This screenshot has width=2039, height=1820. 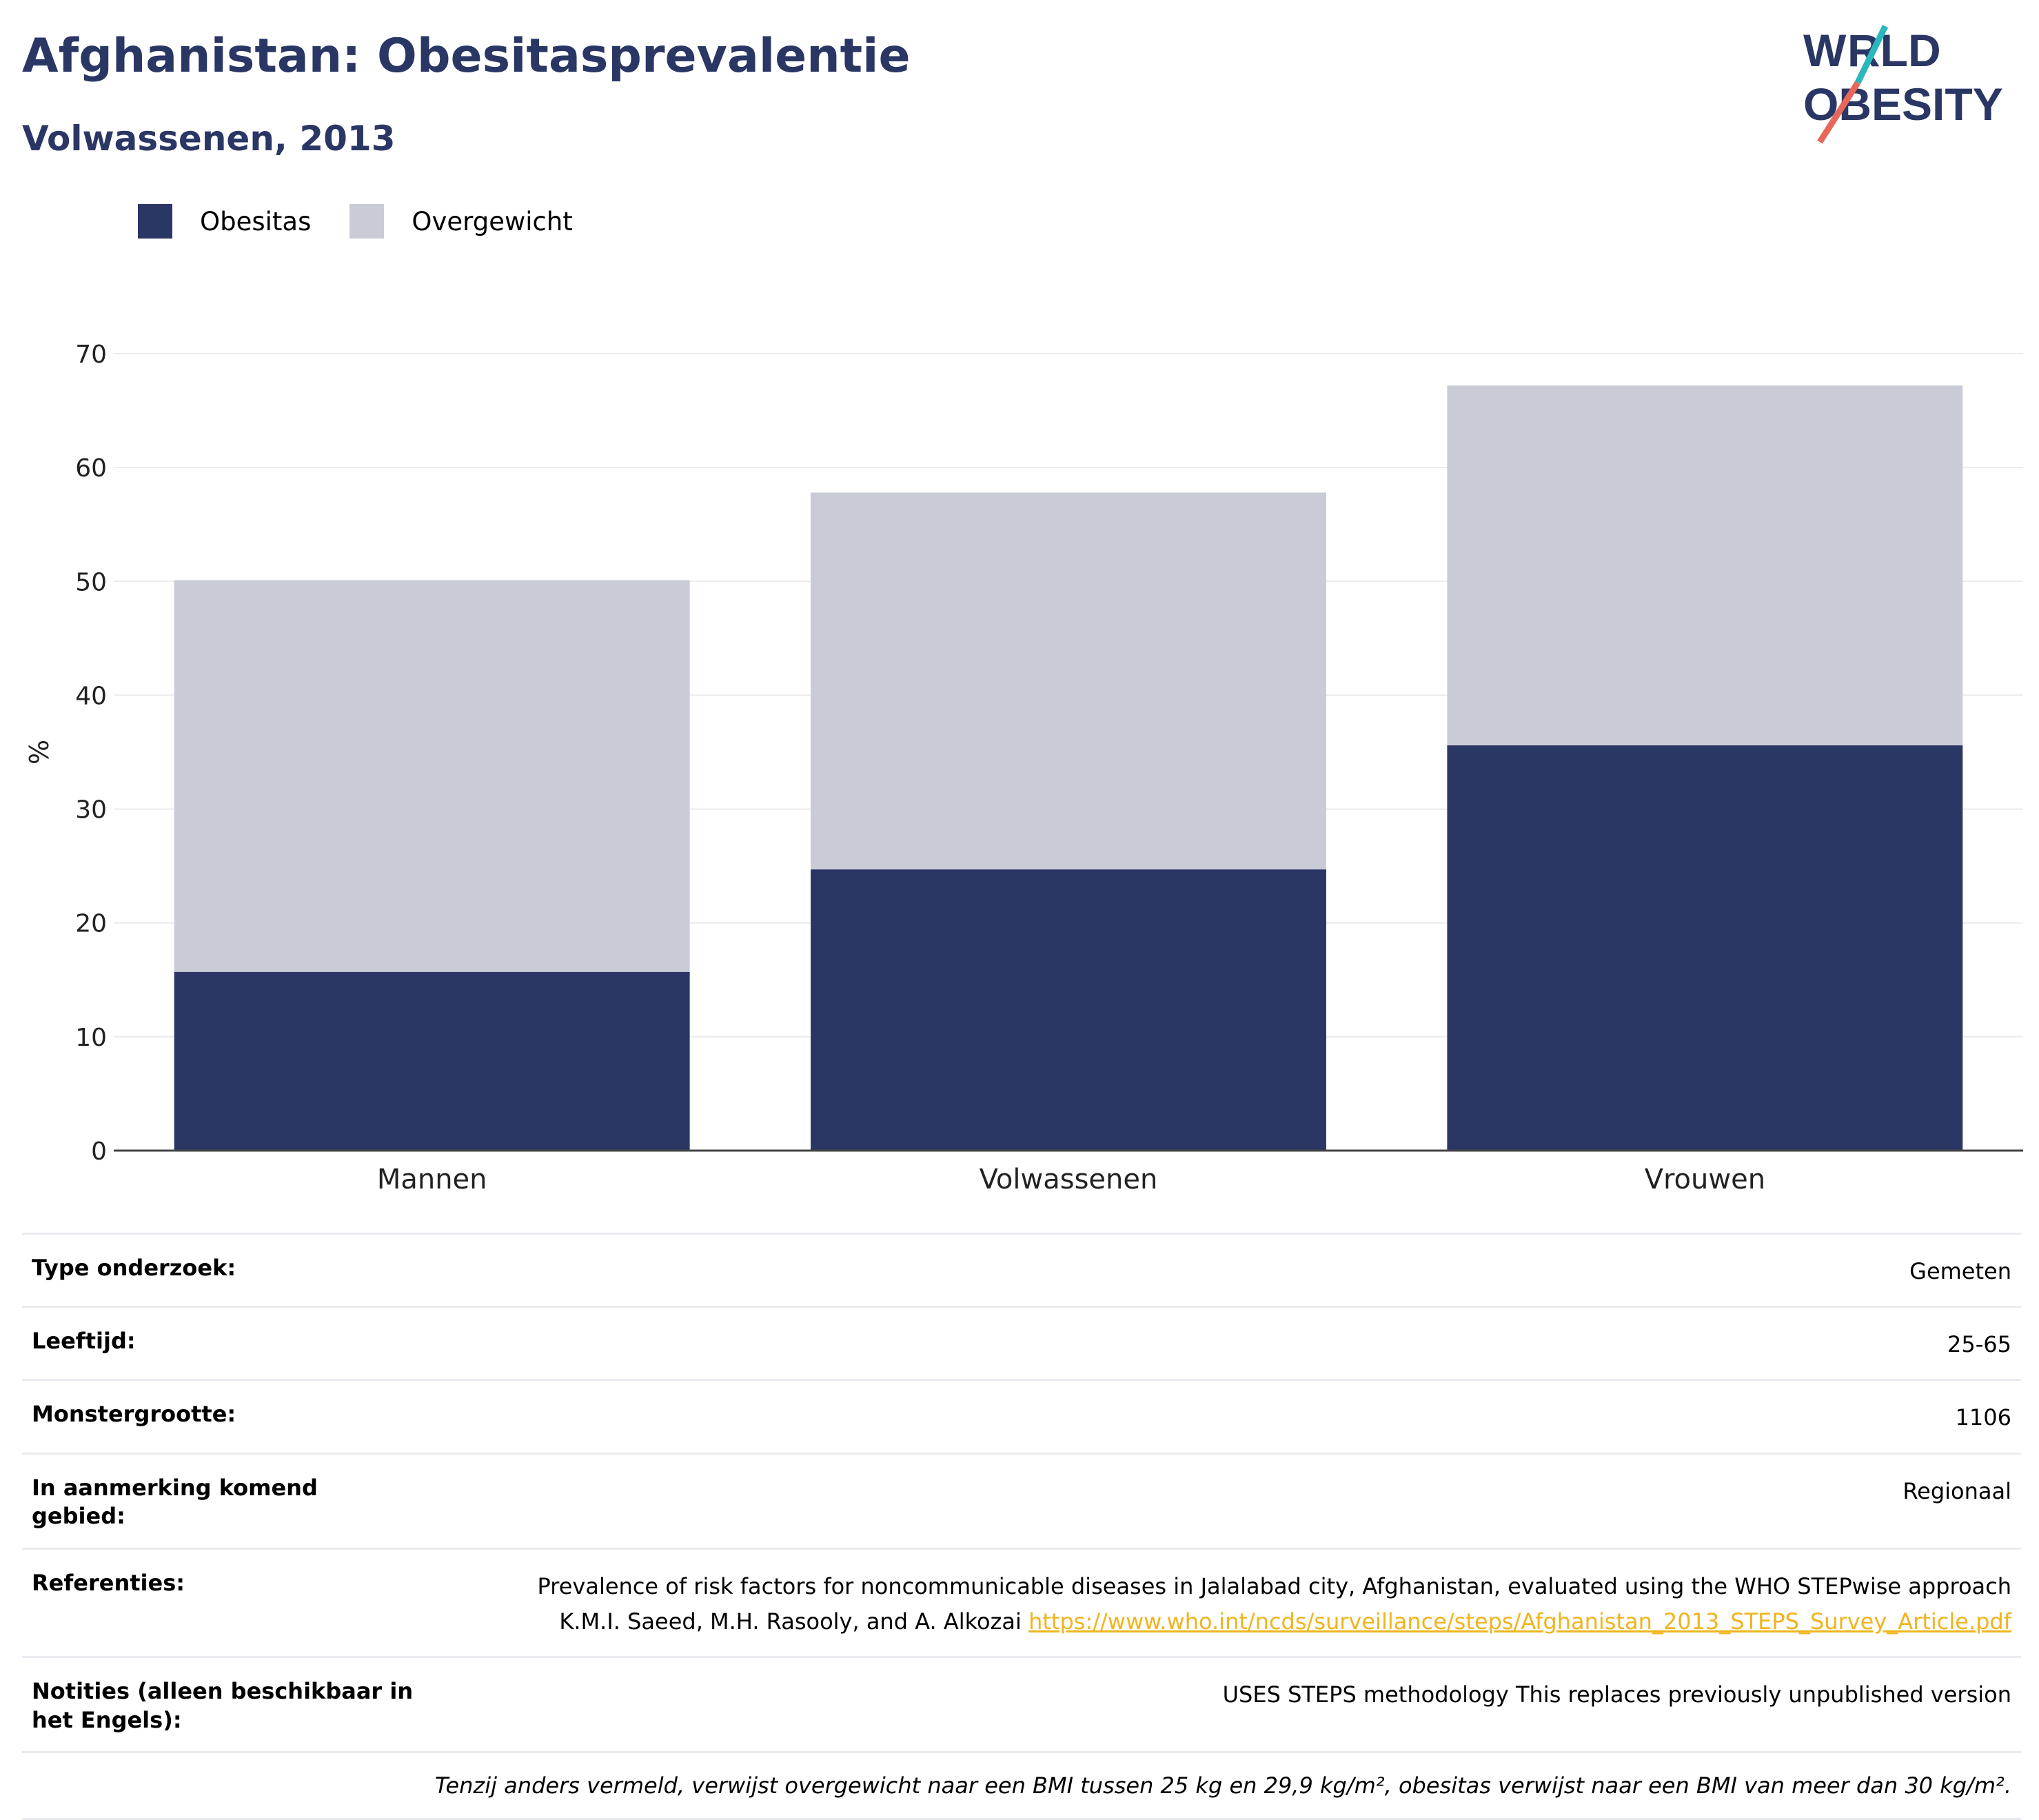 I want to click on y-tick-label: 40, so click(x=91, y=696).